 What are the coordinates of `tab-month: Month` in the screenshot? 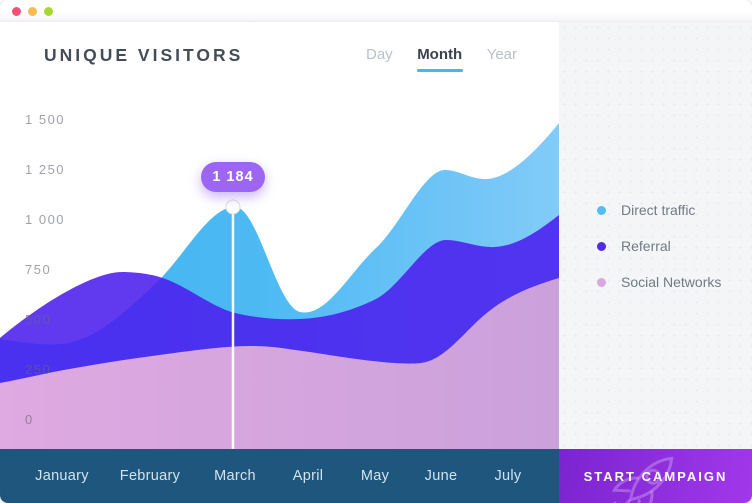 It's located at (439, 59).